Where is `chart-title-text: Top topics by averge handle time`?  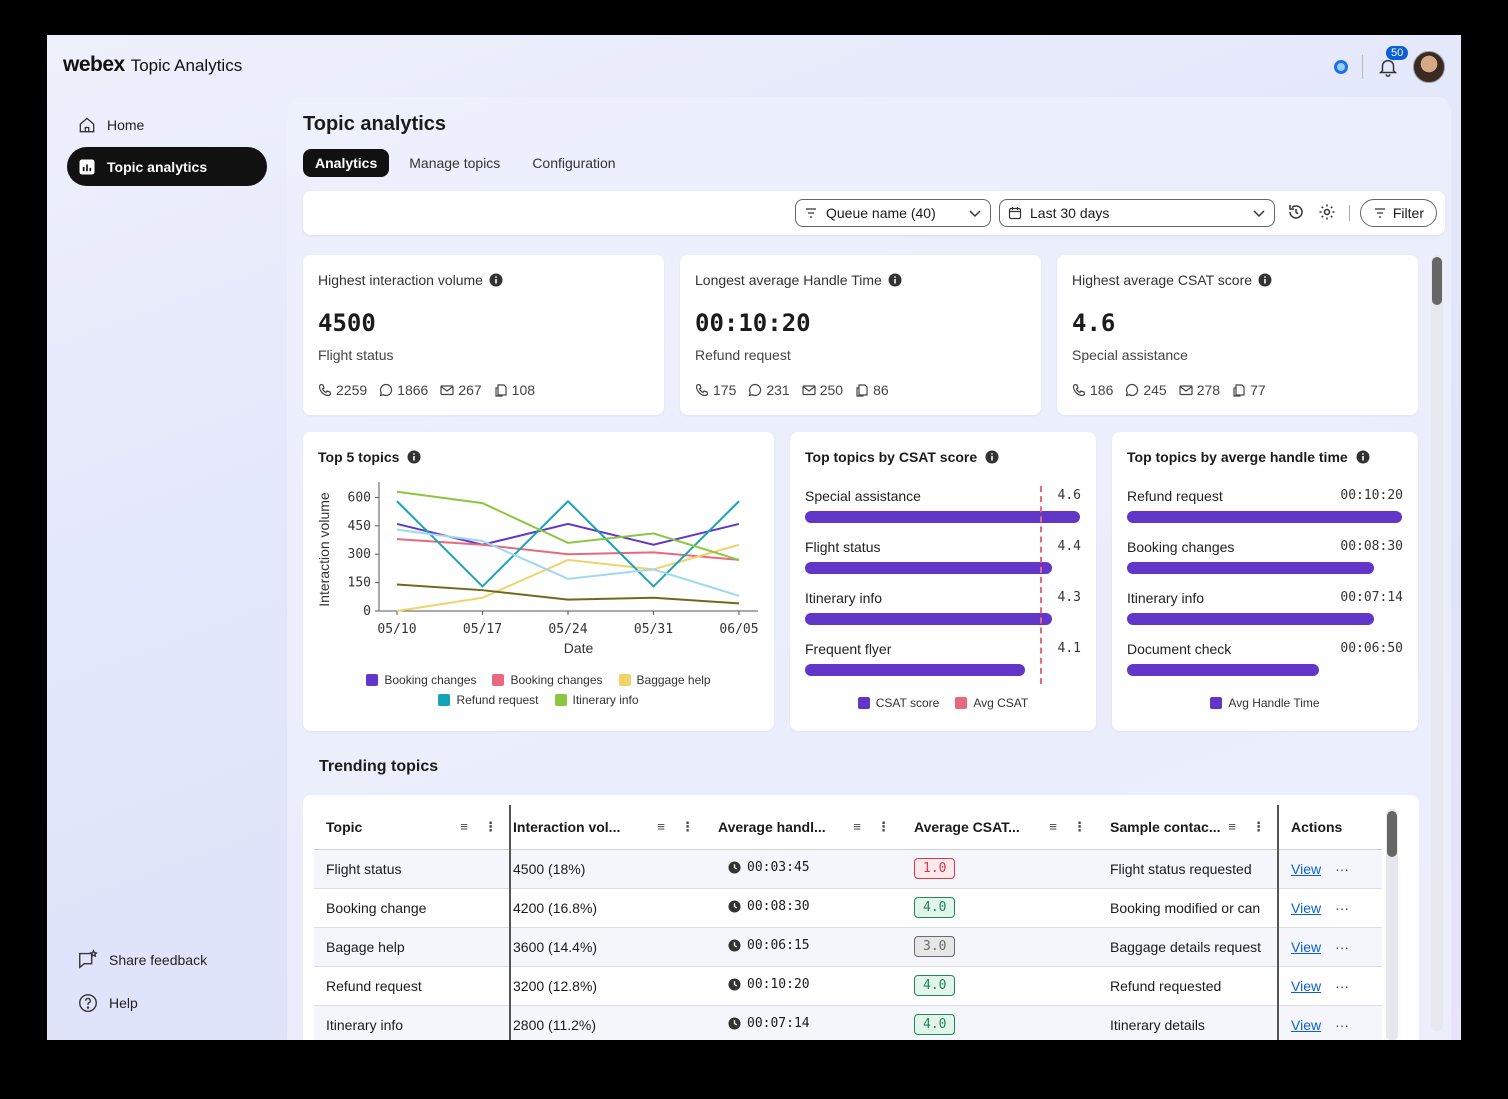 chart-title-text: Top topics by averge handle time is located at coordinates (1237, 457).